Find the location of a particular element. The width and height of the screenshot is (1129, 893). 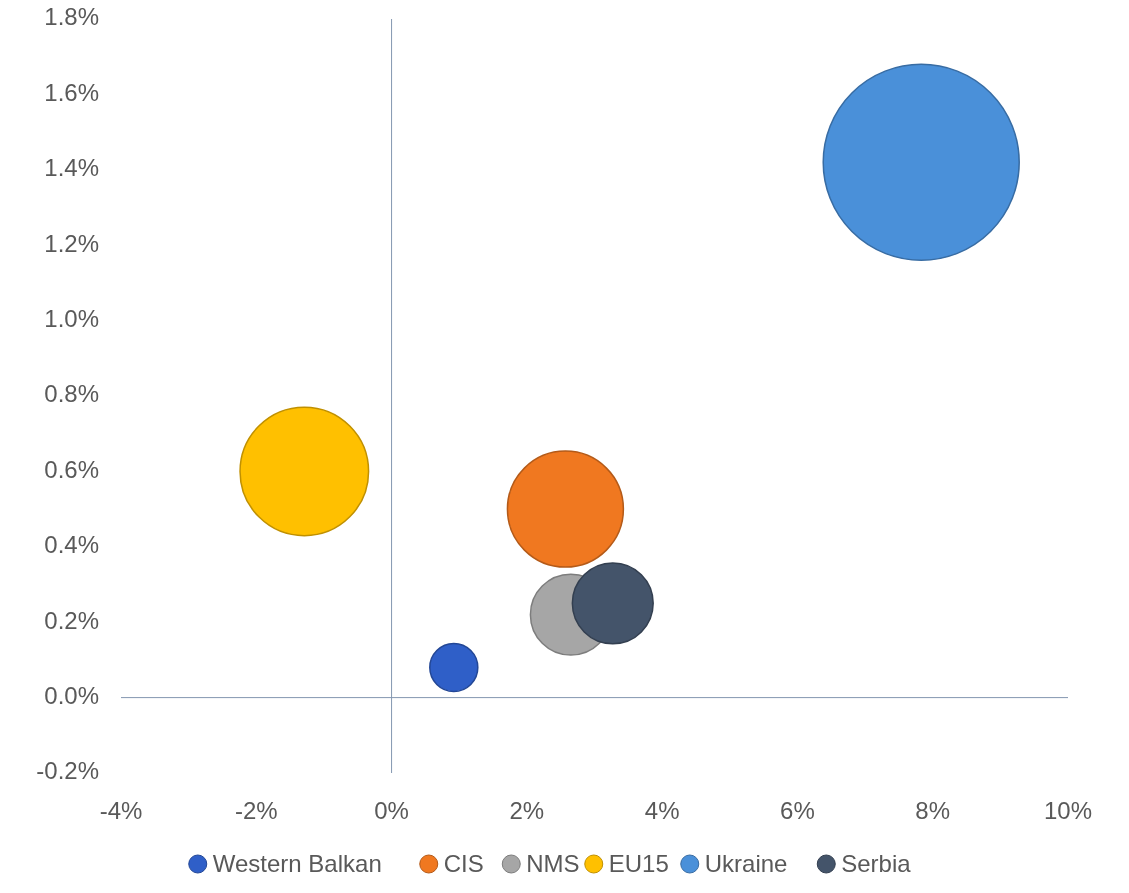

y-tick-label: 1.8% is located at coordinates (71, 17).